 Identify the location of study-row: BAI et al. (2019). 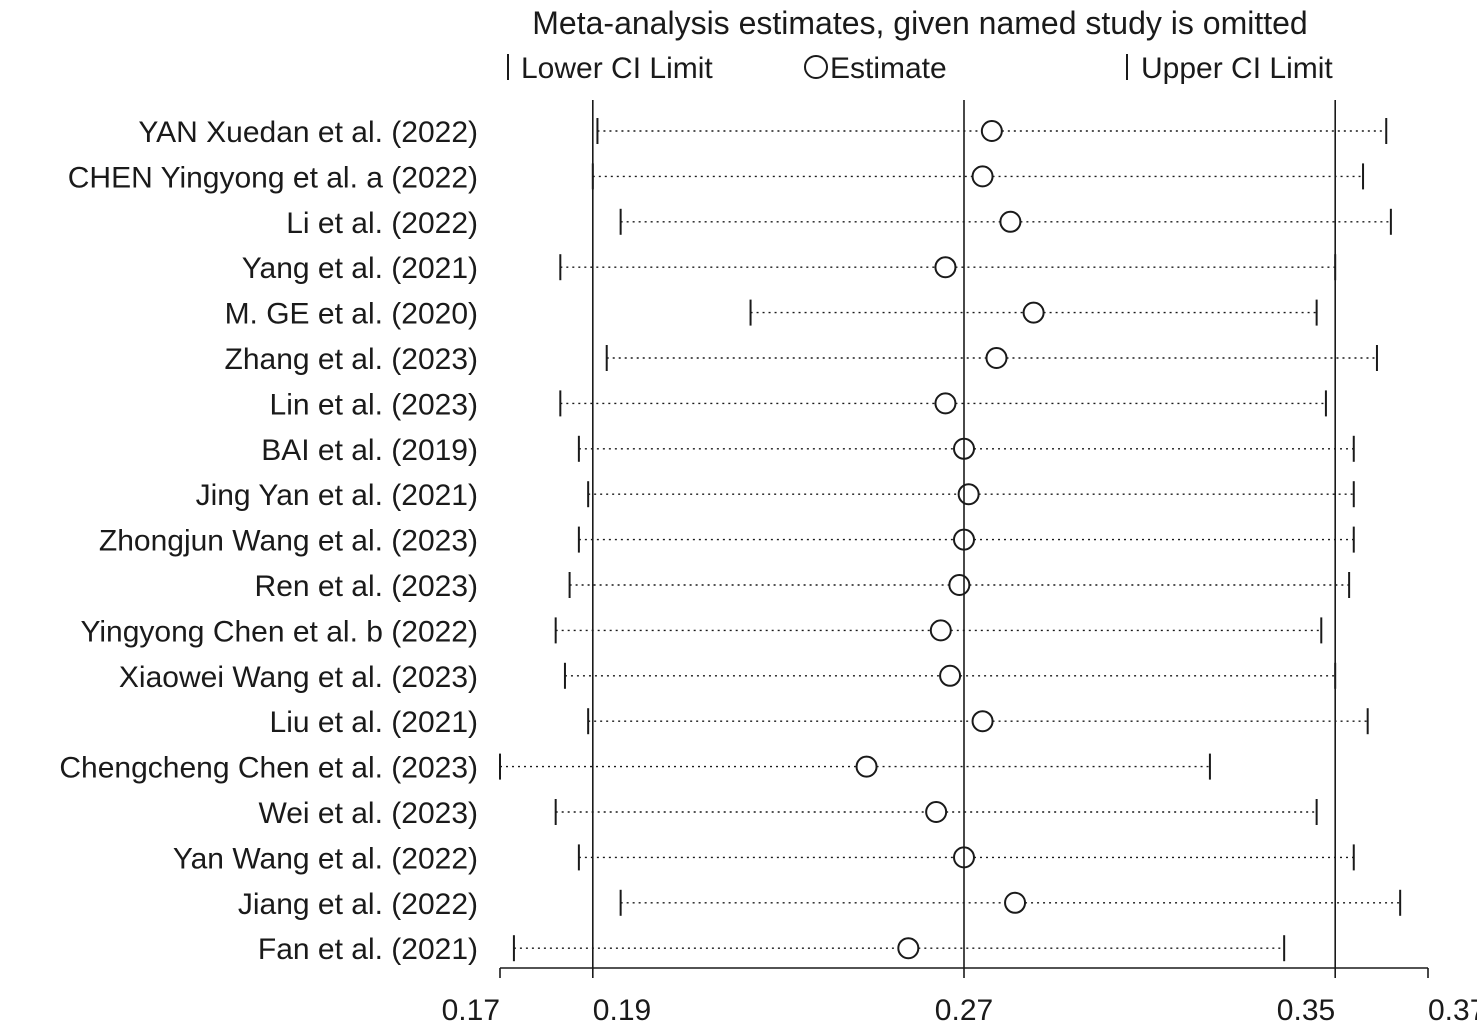
(808, 450).